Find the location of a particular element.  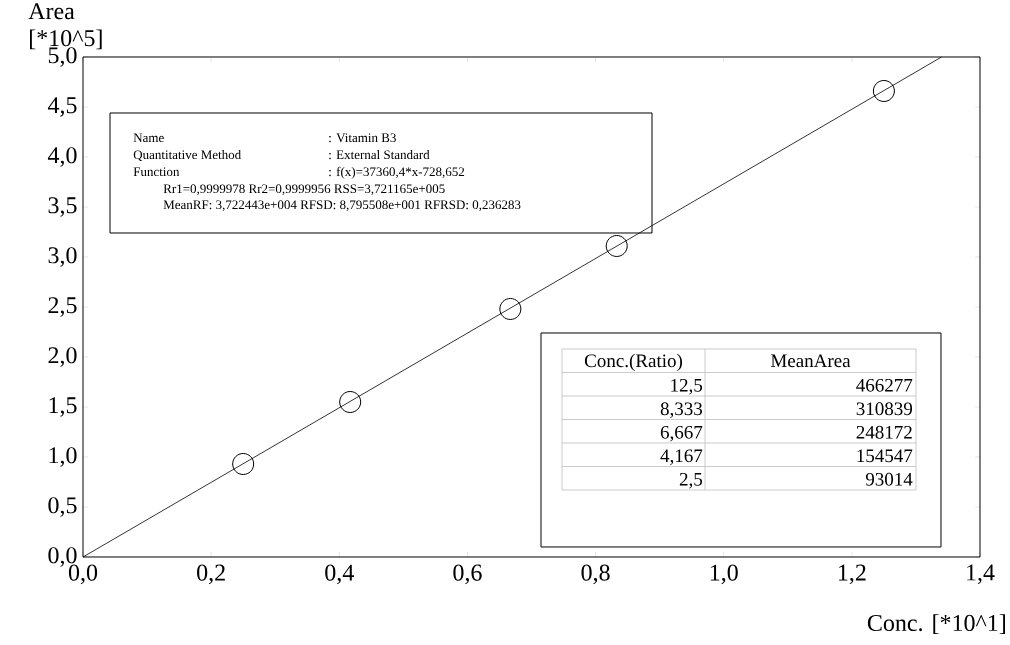

x-tick-label: 1,0 is located at coordinates (724, 574).